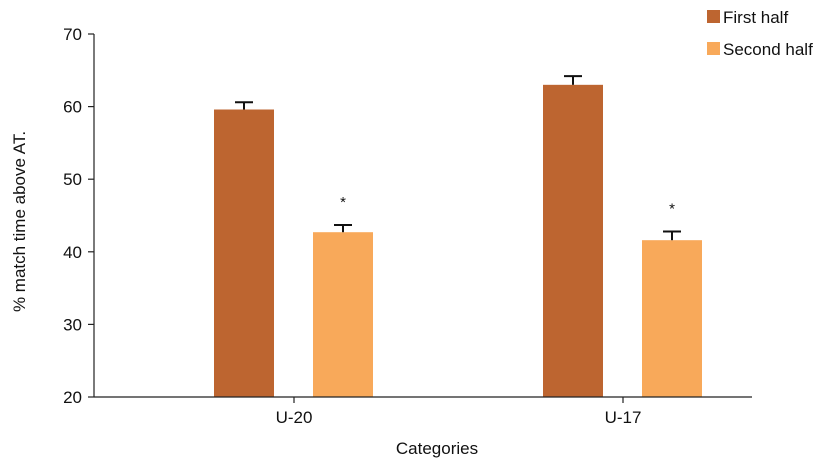  I want to click on significance-layer: * *, so click(507, 206).